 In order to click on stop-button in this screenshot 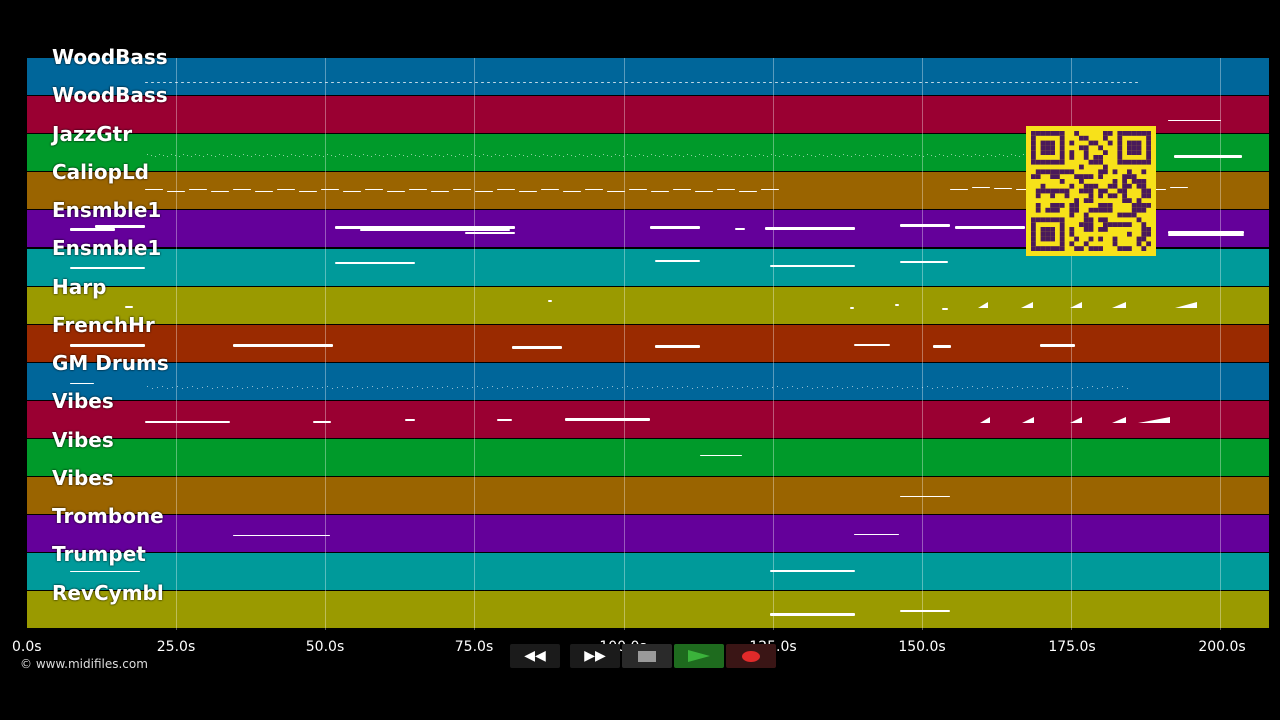, I will do `click(647, 656)`.